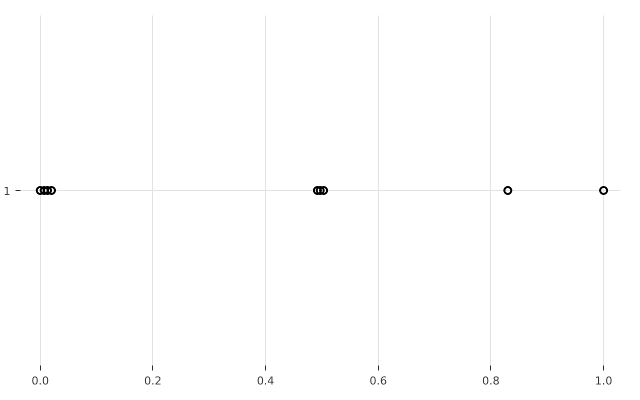 The width and height of the screenshot is (640, 400). I want to click on x-tick-label: 0.6, so click(378, 381).